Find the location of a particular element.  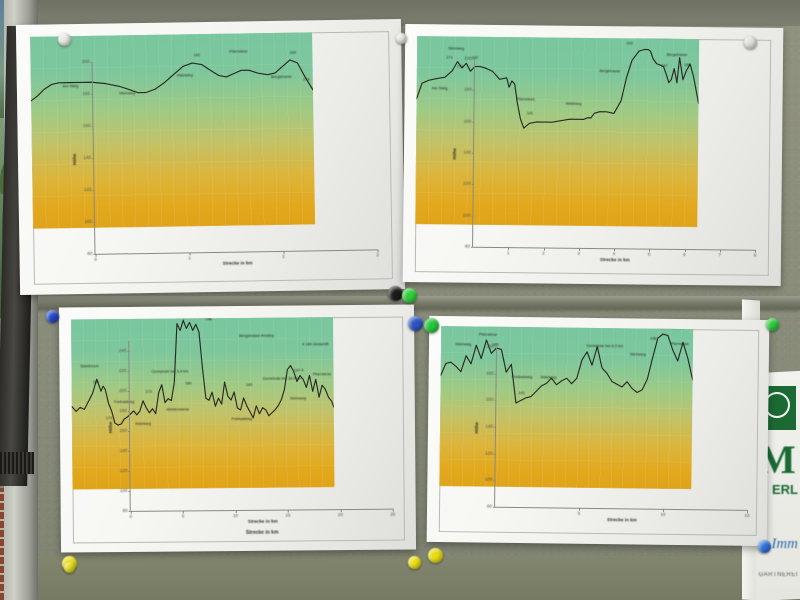

chart-annotation: 182 is located at coordinates (197, 55).